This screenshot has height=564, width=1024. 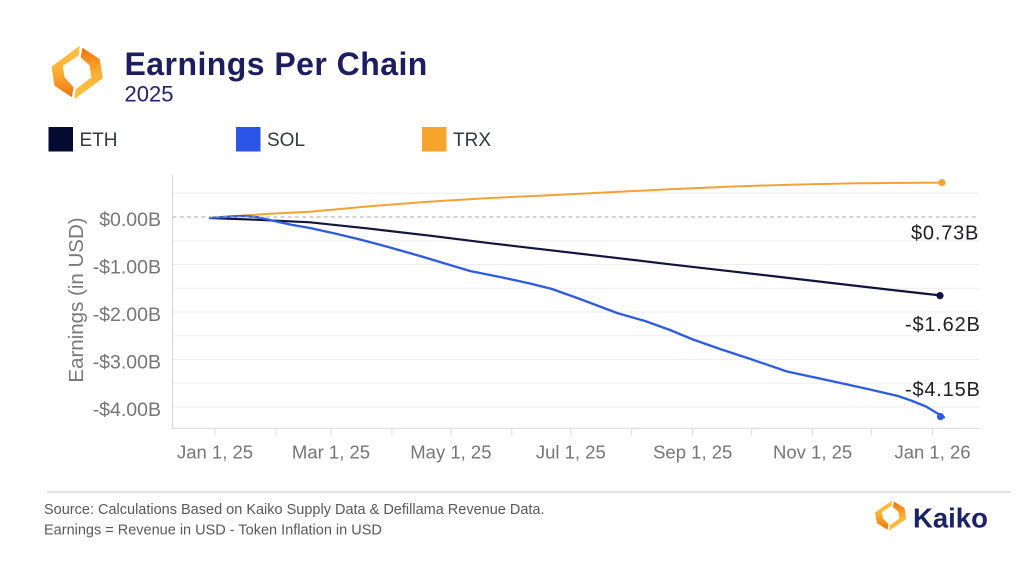 I want to click on svg-text: -$4.00B, so click(x=127, y=410).